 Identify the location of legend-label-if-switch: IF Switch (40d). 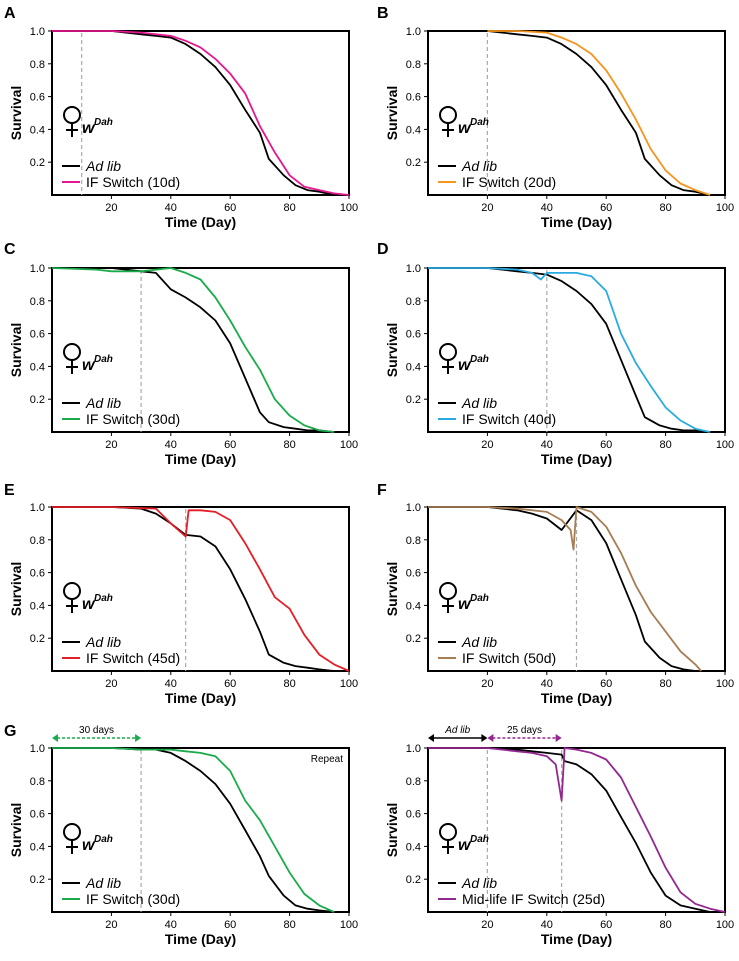
(509, 419).